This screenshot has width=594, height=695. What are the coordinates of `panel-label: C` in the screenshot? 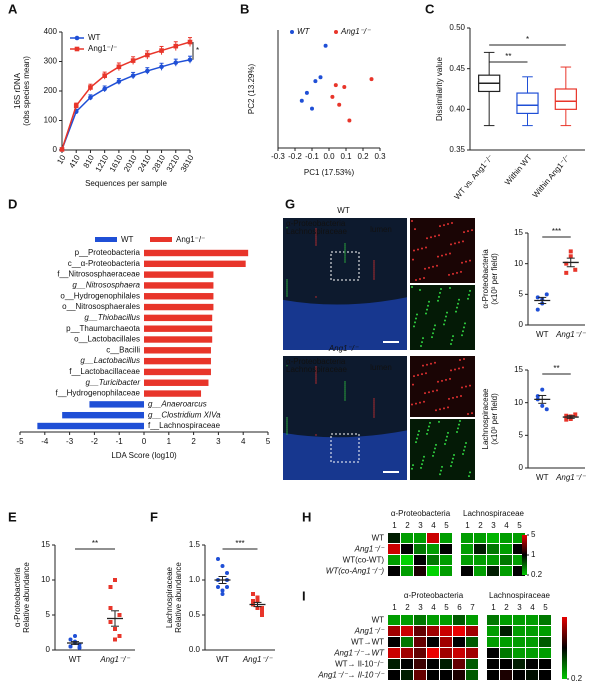 It's located at (430, 8).